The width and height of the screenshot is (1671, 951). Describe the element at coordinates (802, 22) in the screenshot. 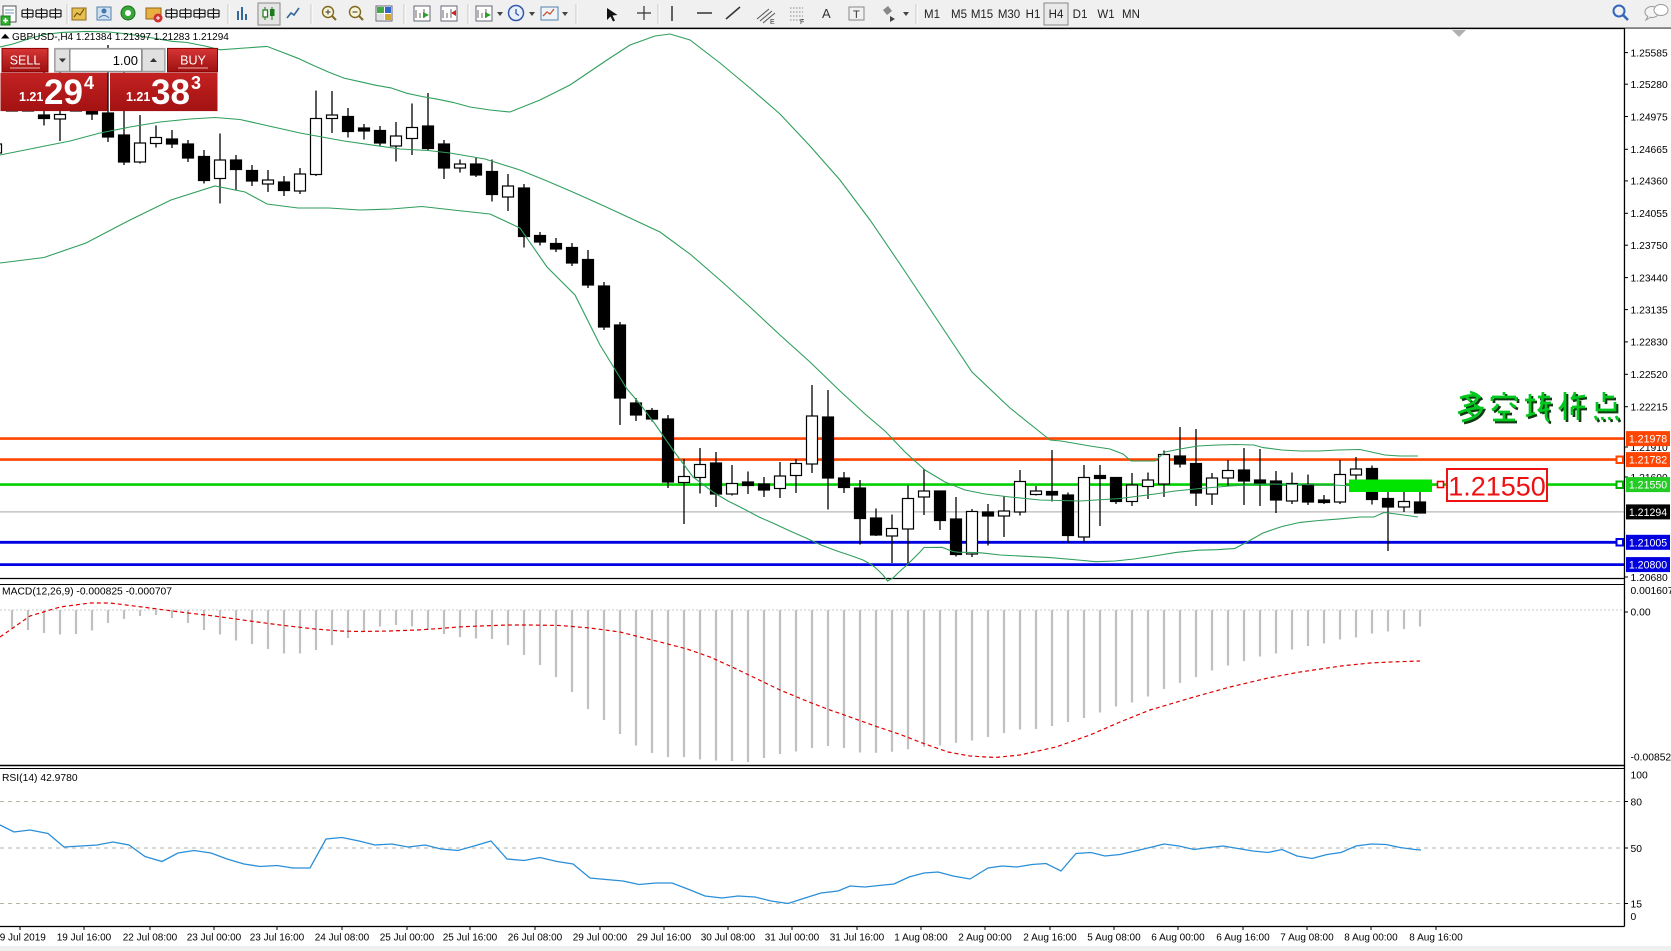

I see `svg-text: F` at that location.